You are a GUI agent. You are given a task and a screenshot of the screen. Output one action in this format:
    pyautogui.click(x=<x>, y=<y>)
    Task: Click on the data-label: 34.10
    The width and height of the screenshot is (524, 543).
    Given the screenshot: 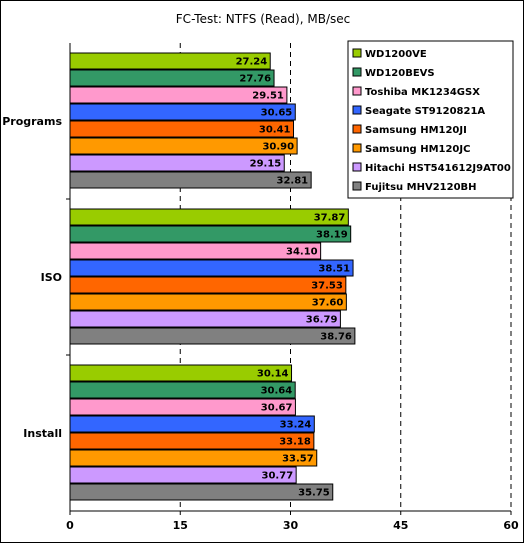 What is the action you would take?
    pyautogui.click(x=302, y=252)
    